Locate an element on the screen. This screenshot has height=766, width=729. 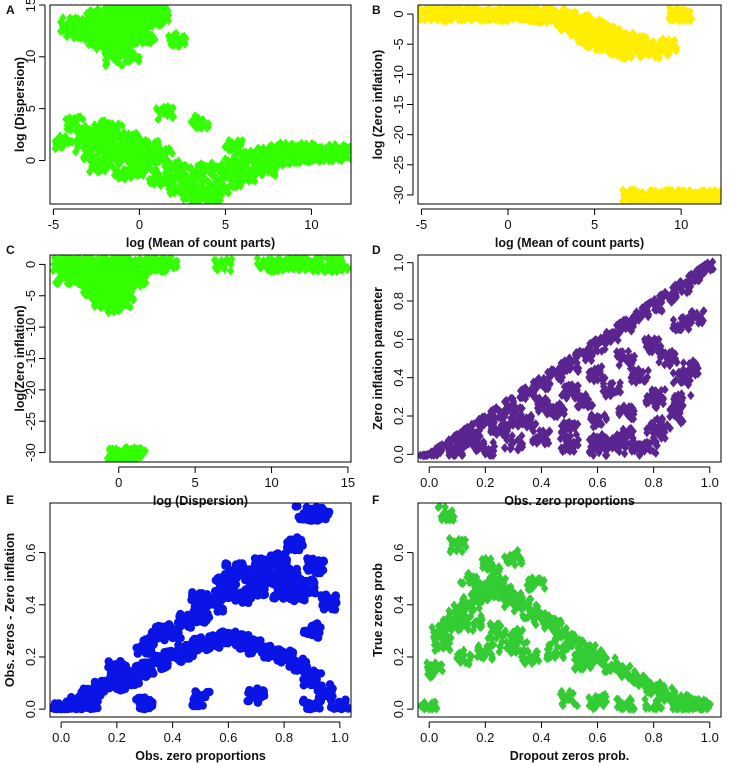
y-tick-label: 0 is located at coordinates (398, 13).